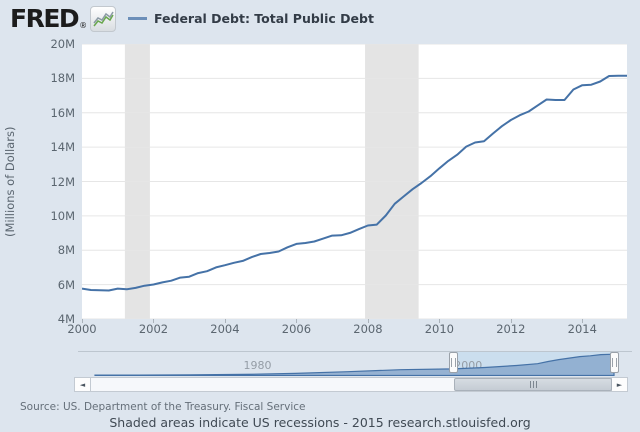  Describe the element at coordinates (62, 112) in the screenshot. I see `y-axis-tick-label: 16M` at that location.